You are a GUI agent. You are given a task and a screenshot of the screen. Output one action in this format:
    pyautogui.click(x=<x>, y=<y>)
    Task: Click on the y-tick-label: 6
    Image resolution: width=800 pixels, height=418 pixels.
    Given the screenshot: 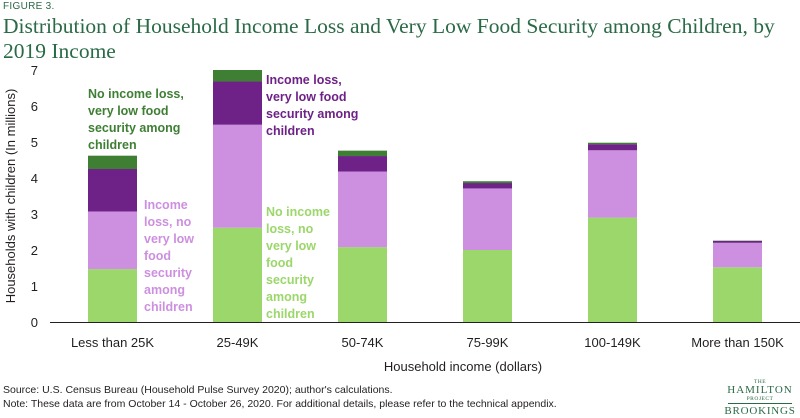 What is the action you would take?
    pyautogui.click(x=34, y=106)
    